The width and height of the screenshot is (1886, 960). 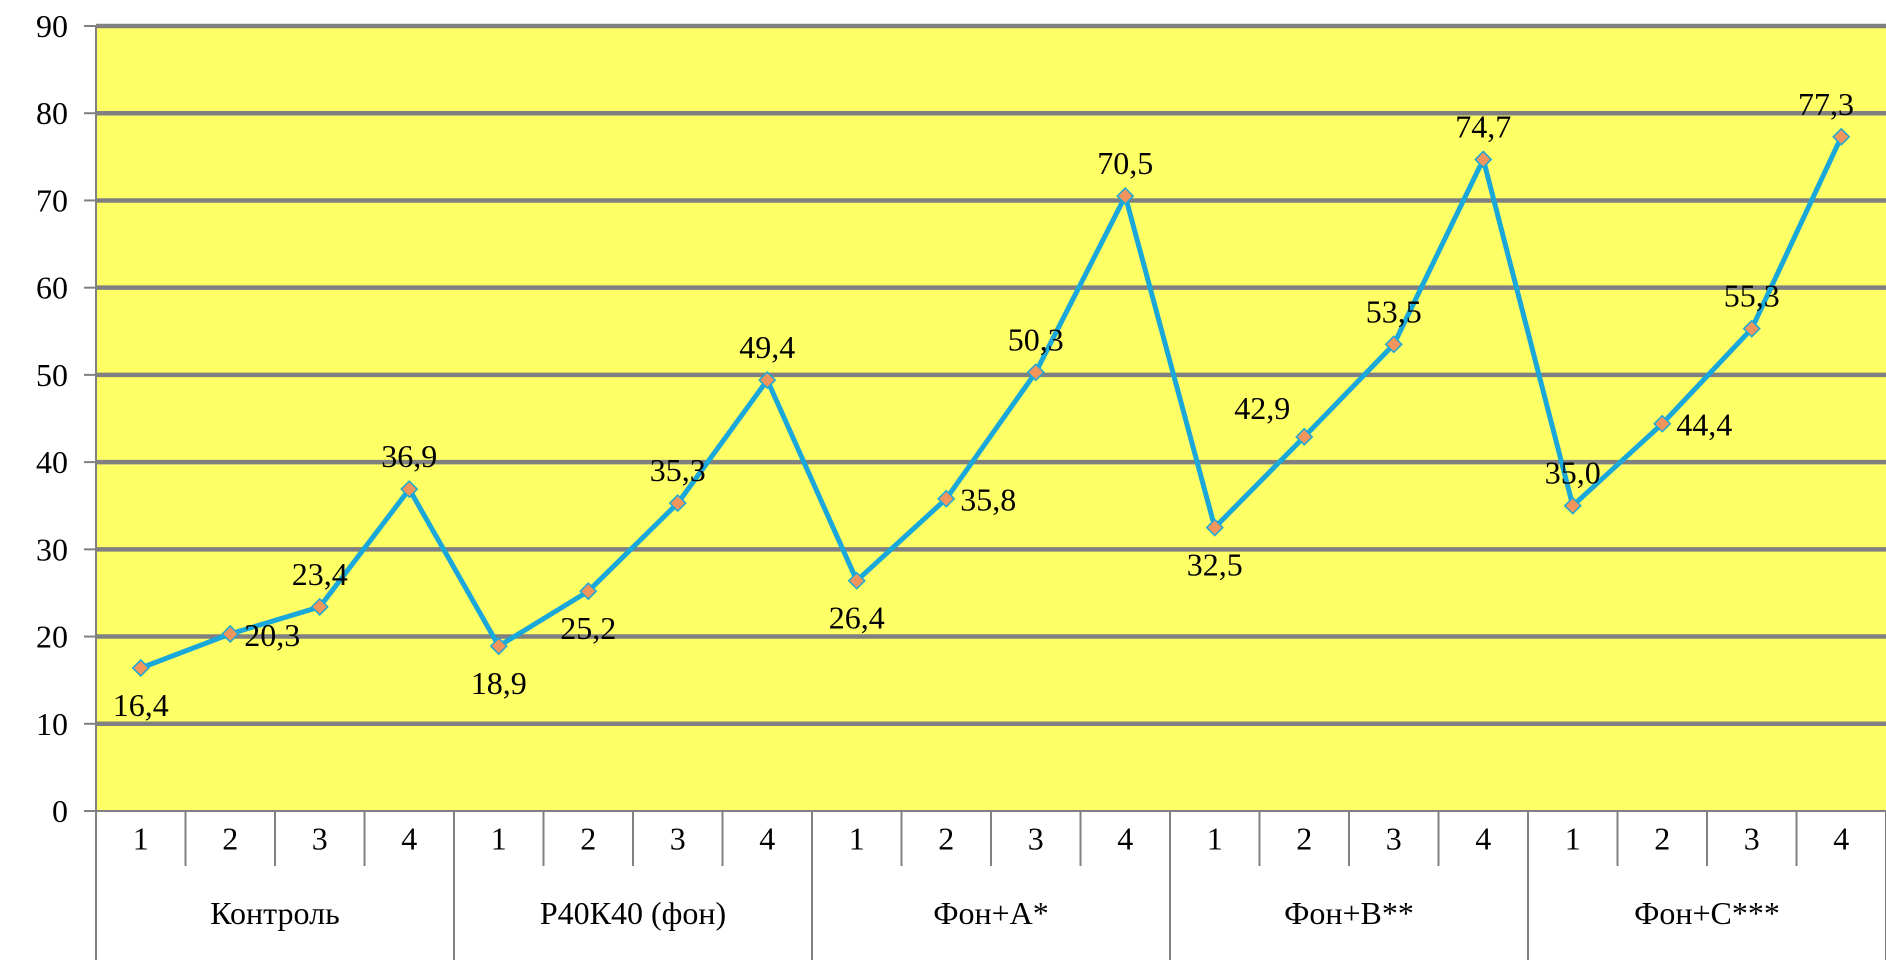 I want to click on y-axis: 0 10 20 30 40 50 60 70 80 90, so click(x=66, y=418).